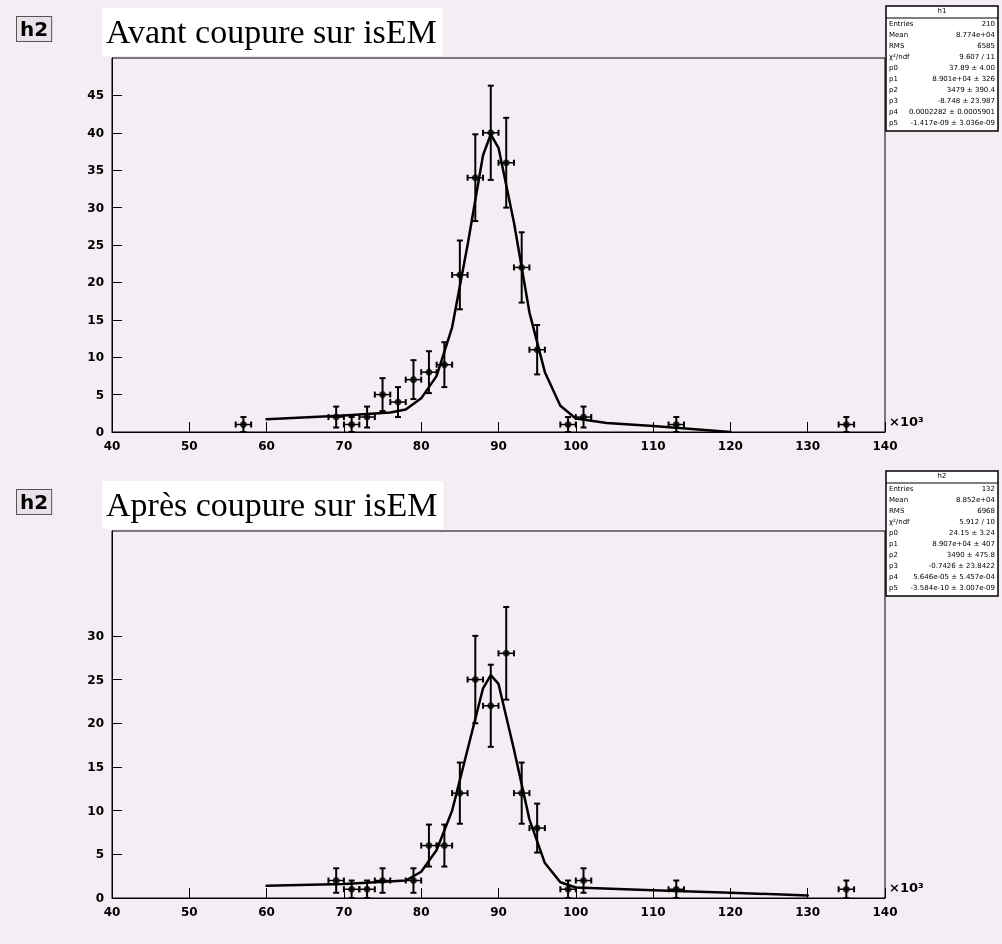 The image size is (1002, 944). What do you see at coordinates (271, 31) in the screenshot?
I see `chart-title: Avant coupure sur isEM` at bounding box center [271, 31].